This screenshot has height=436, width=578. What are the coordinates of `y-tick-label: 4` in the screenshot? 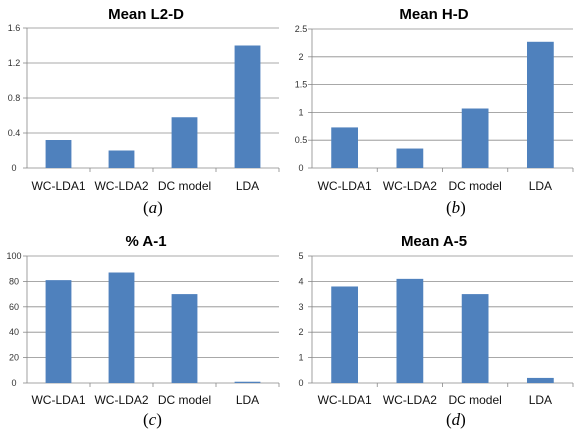 It's located at (300, 281).